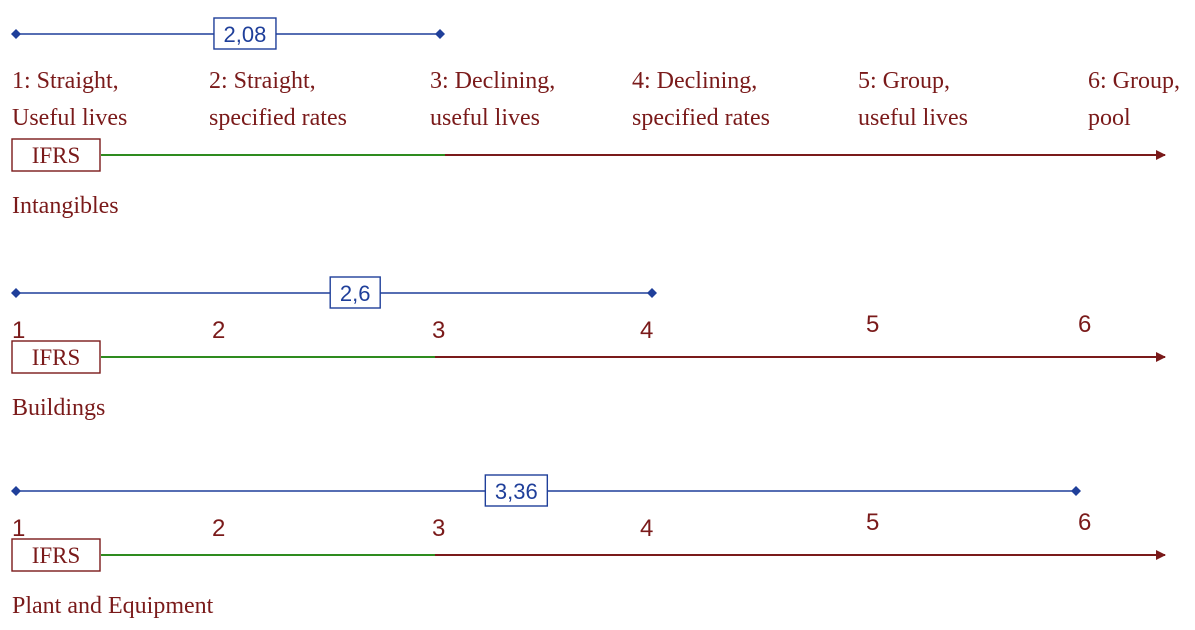  What do you see at coordinates (694, 81) in the screenshot?
I see `method-label-4-line1: 4: Declining,` at bounding box center [694, 81].